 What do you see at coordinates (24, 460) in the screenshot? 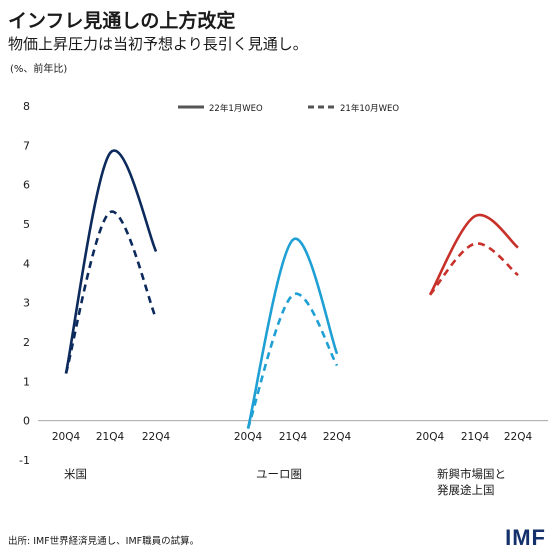
I see `y-tick-label: -1` at bounding box center [24, 460].